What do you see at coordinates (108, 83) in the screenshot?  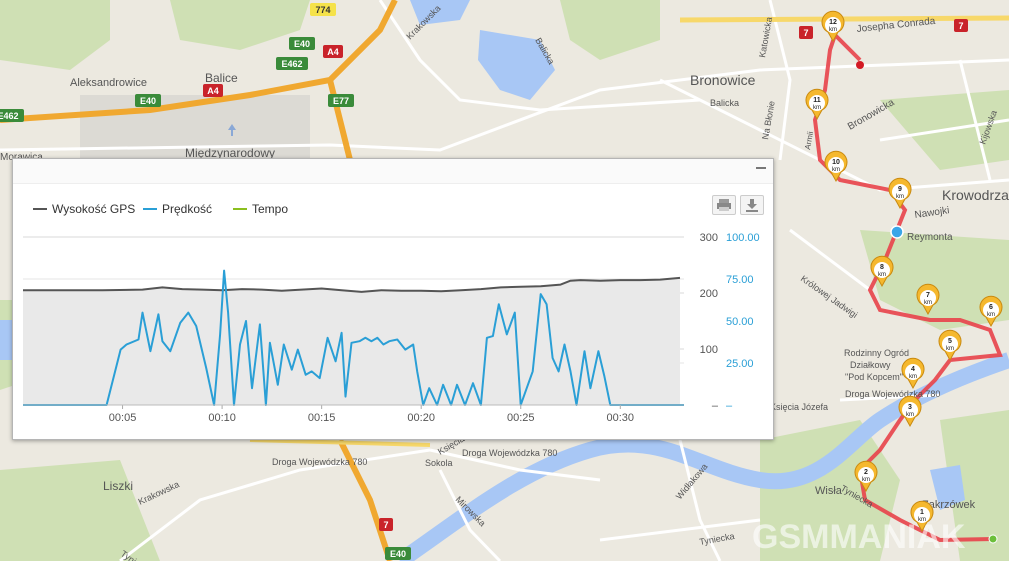 I see `place-label-aleksandrowice: Aleksandrowice` at bounding box center [108, 83].